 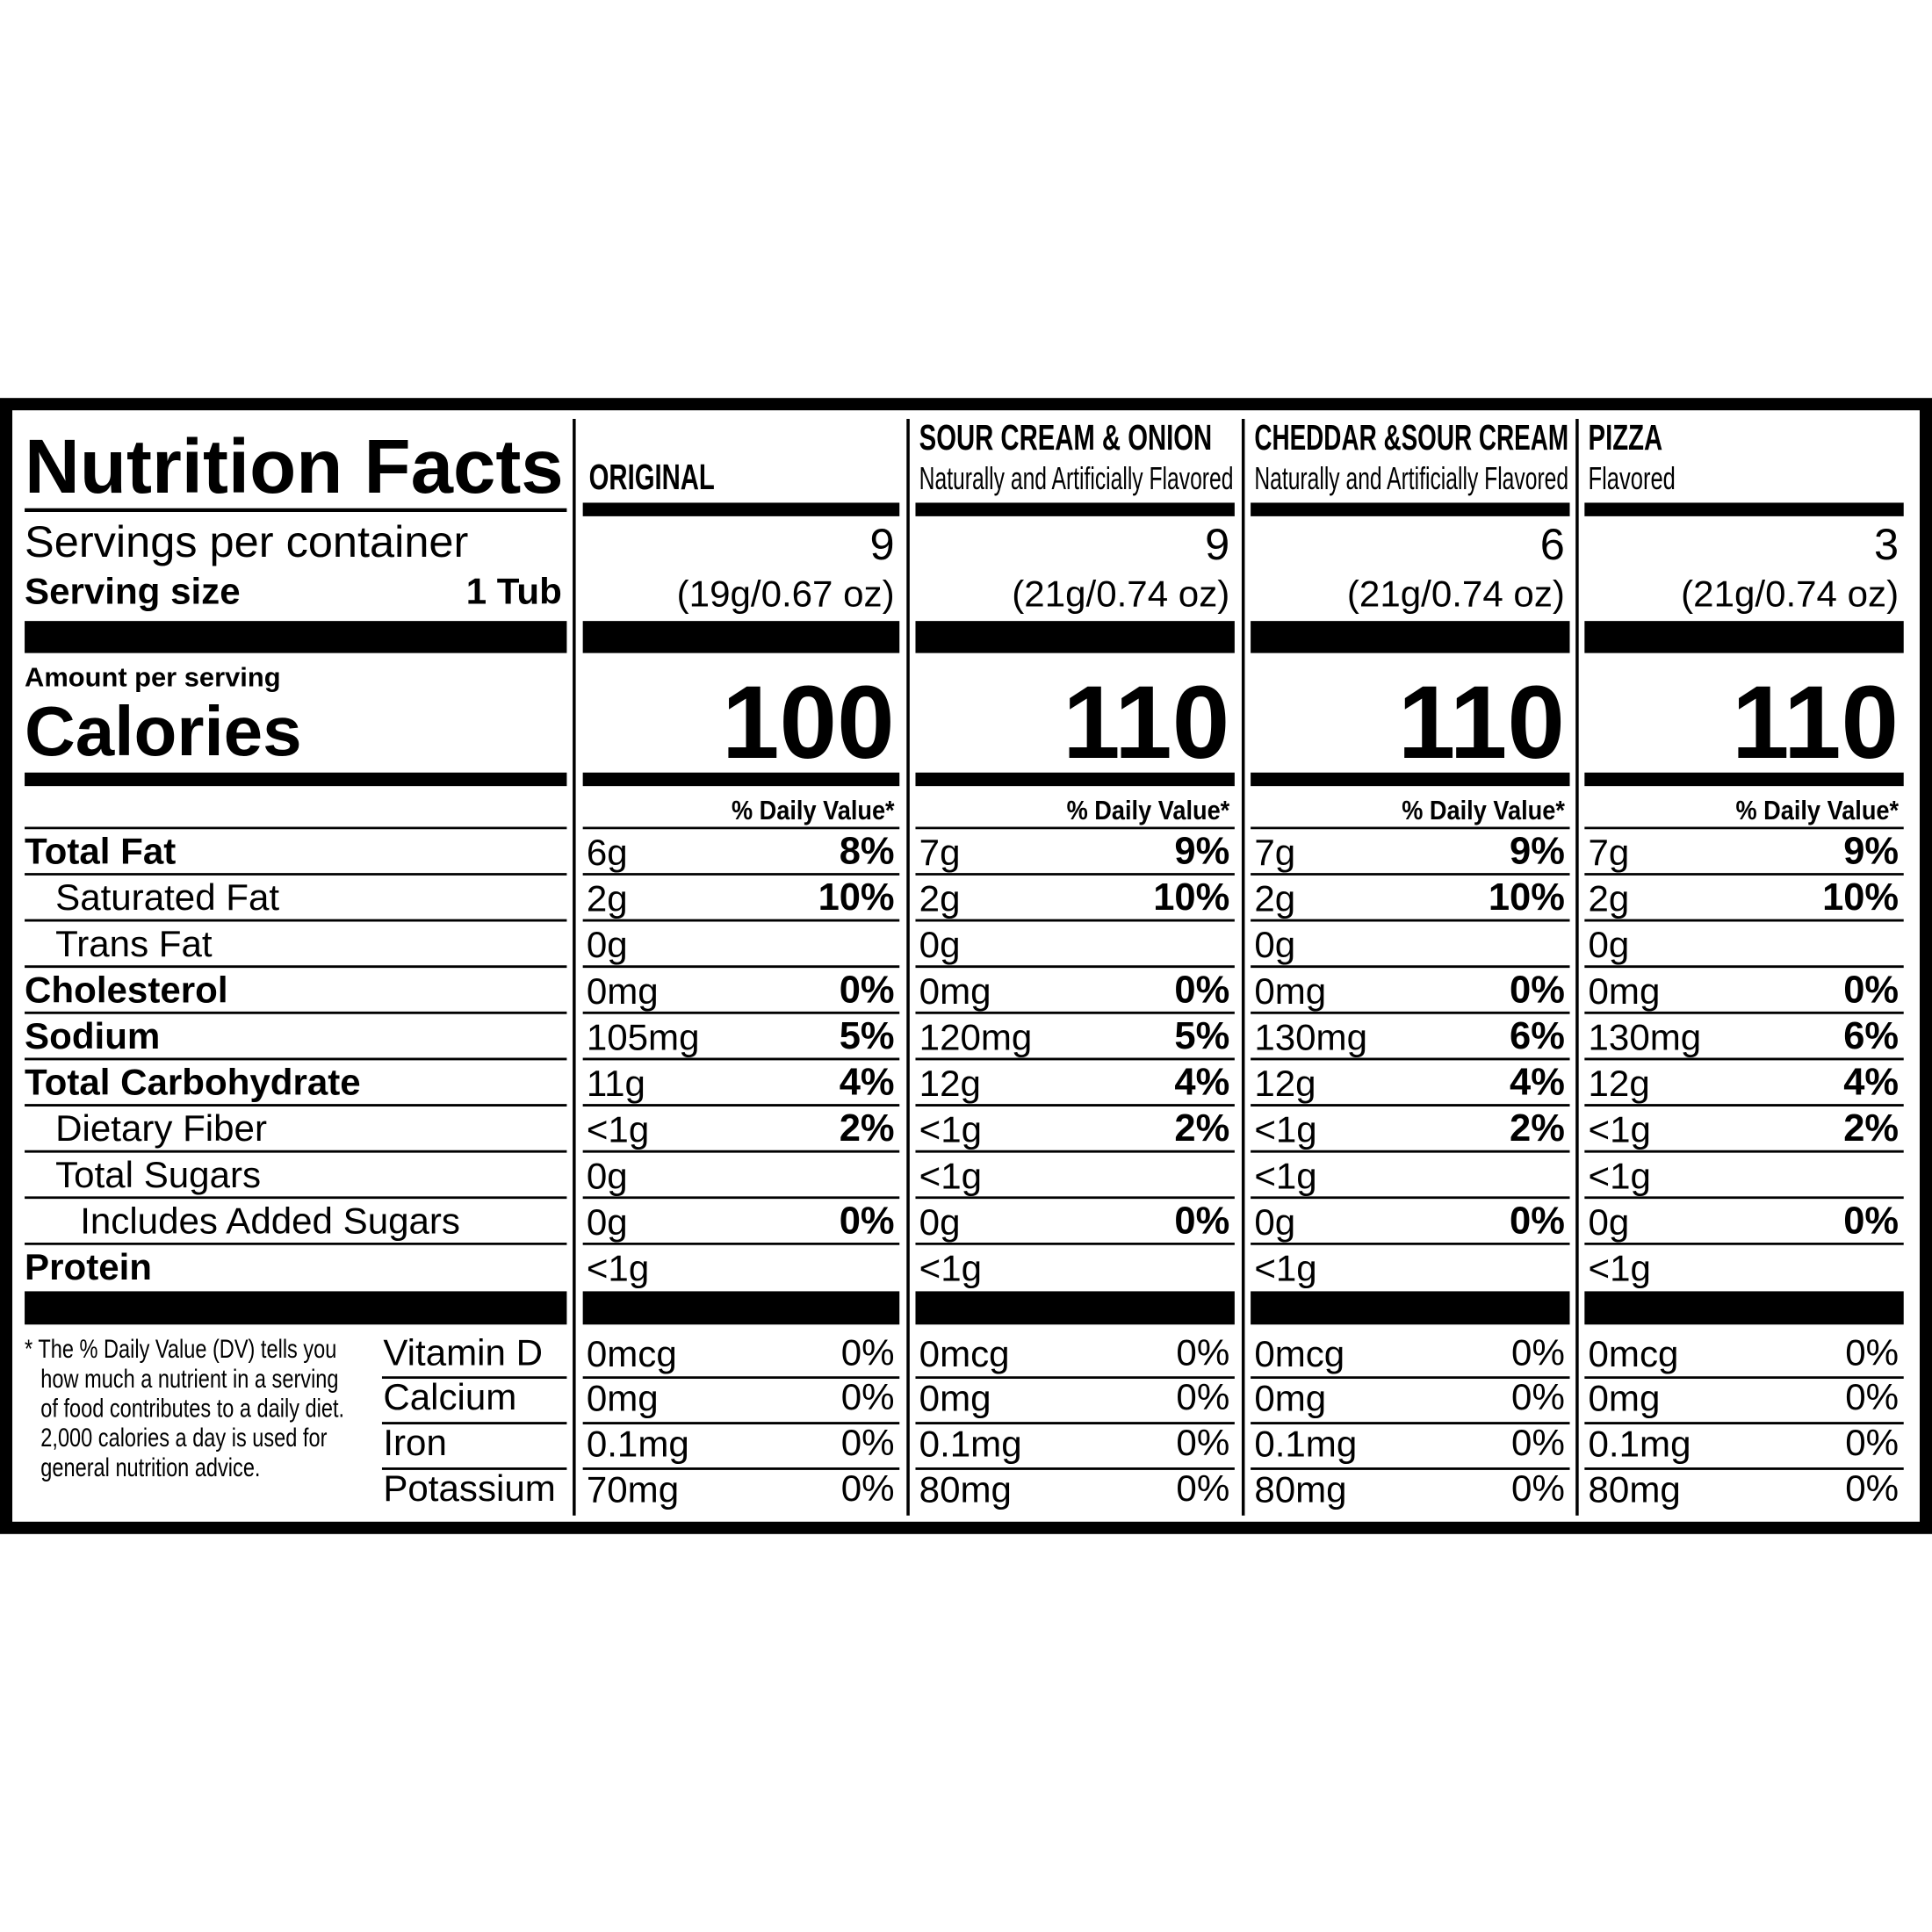 What do you see at coordinates (100, 851) in the screenshot?
I see `nutrient-name: Total Fat` at bounding box center [100, 851].